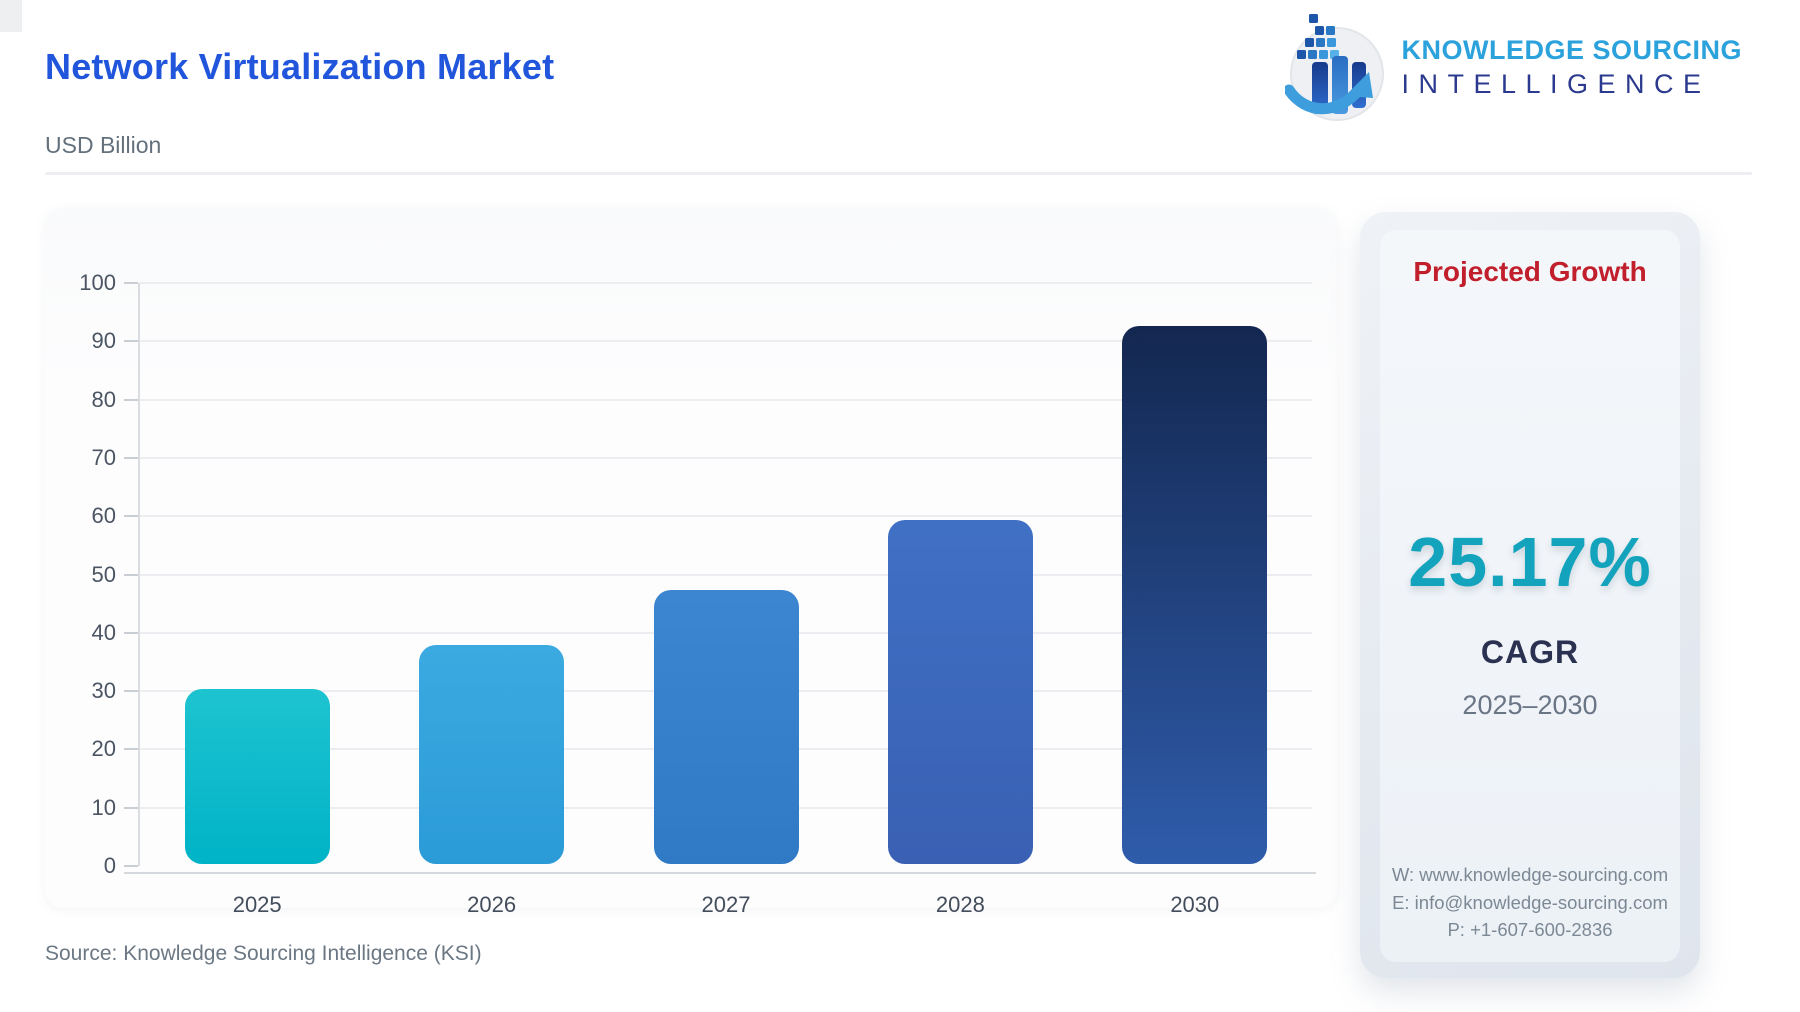  Describe the element at coordinates (492, 904) in the screenshot. I see `x-tick-label-2026: 2026` at that location.